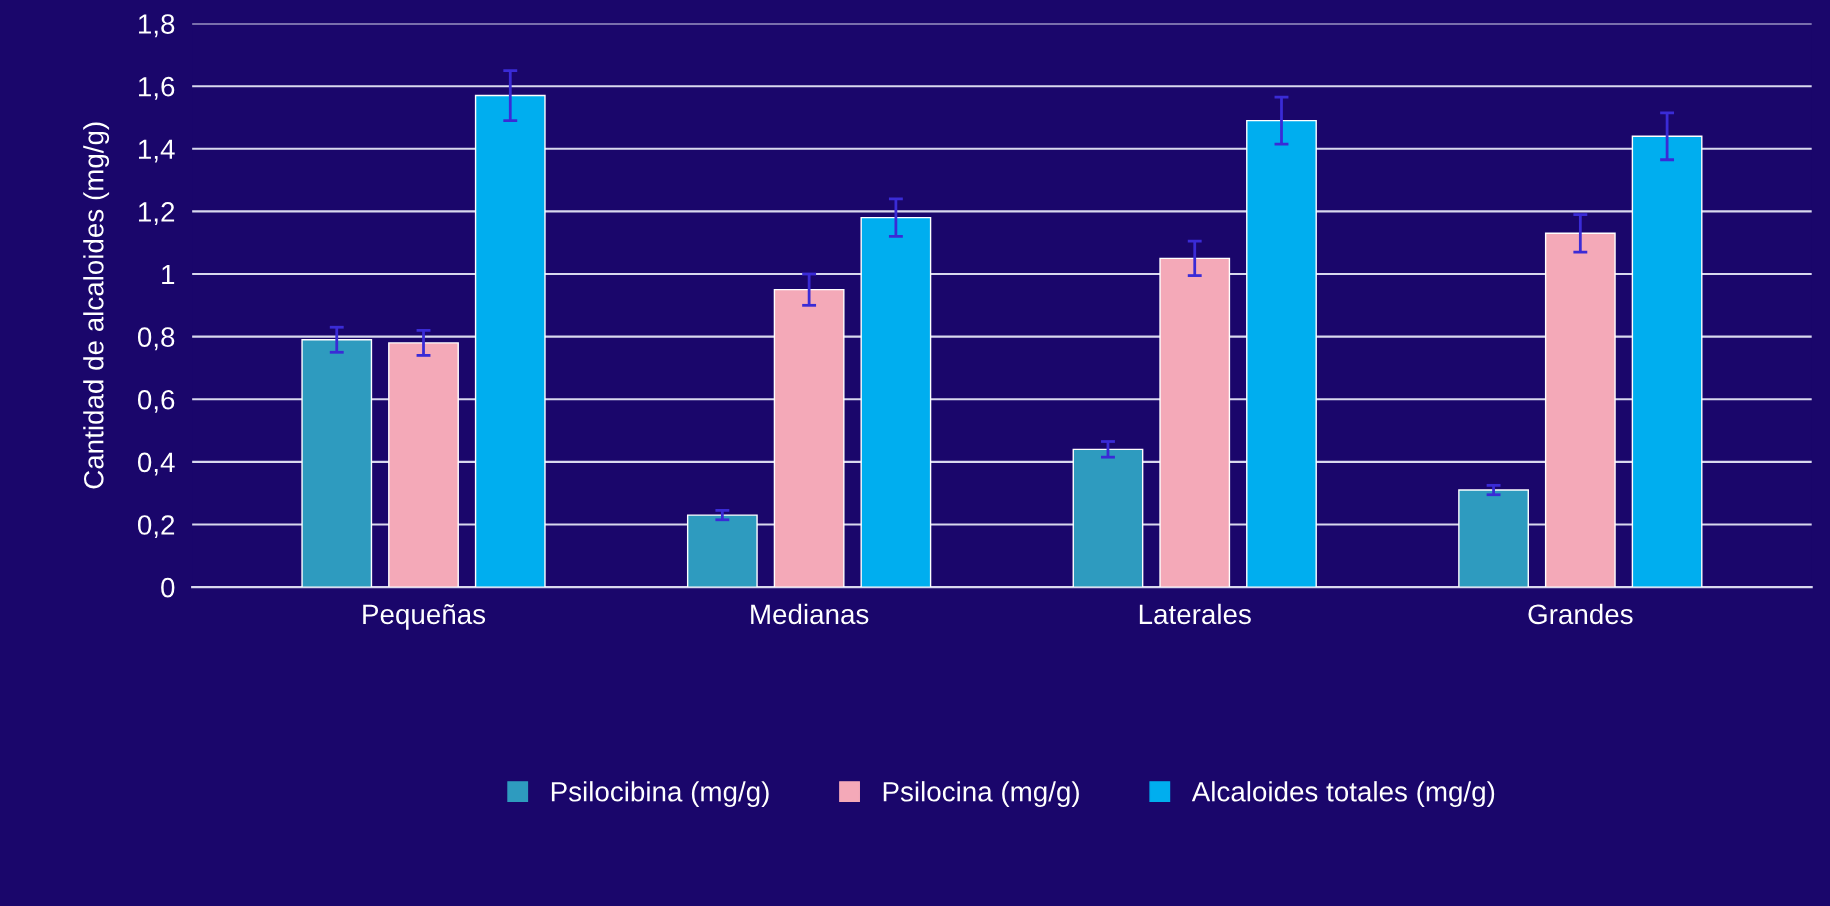  I want to click on y-axis-title: Cantidad de alcaloides (mg/g), so click(96, 305).